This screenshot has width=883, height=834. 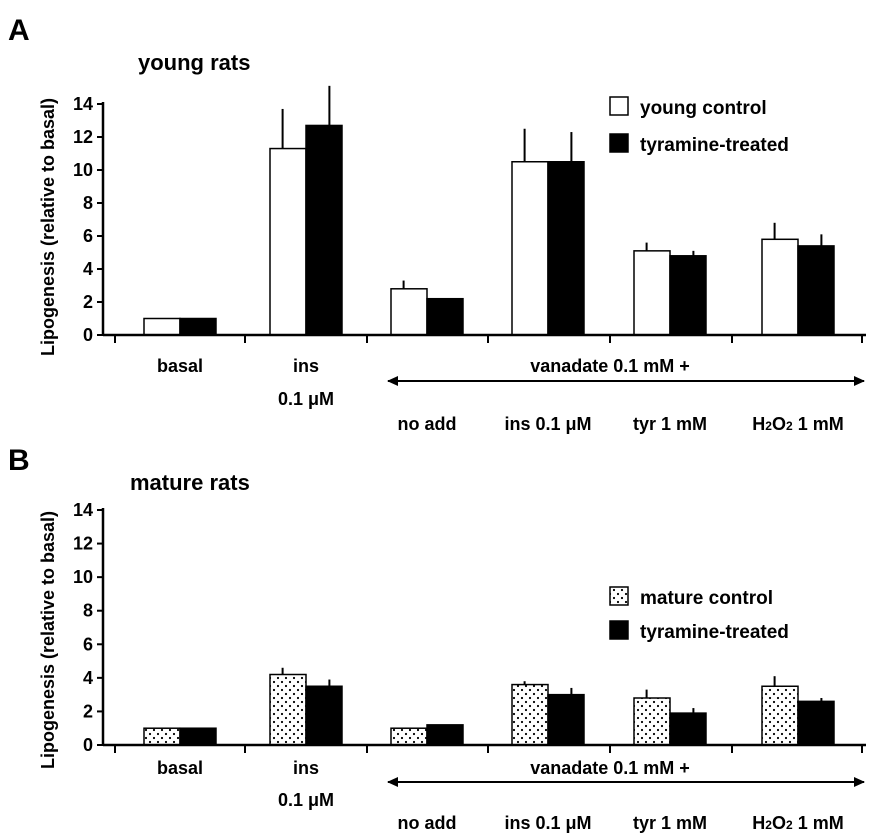 I want to click on legend: young control tyramine-treated, so click(x=699, y=126).